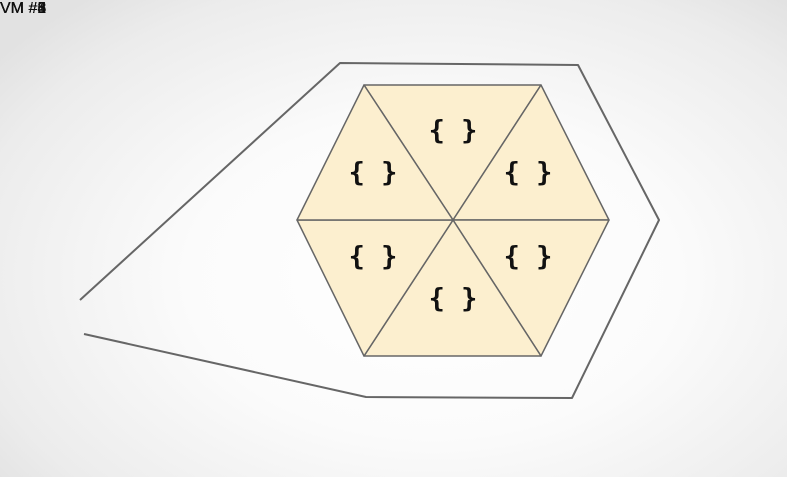  I want to click on vm-label-2: VM #2, so click(23, 8).